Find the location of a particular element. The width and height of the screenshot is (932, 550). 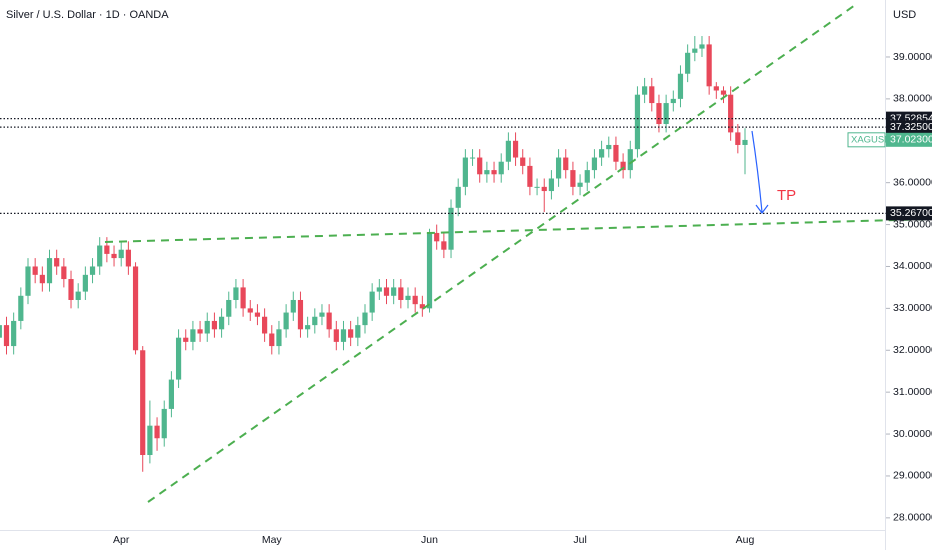

y-tick-label: 39.00000 is located at coordinates (912, 57).